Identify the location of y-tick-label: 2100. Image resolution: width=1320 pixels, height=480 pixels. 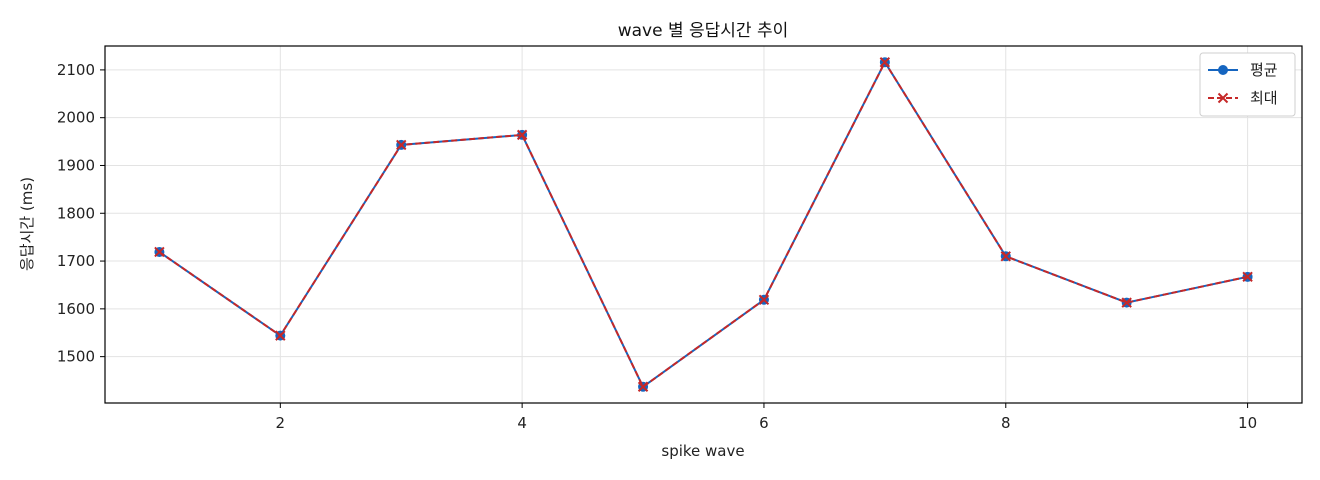
(76, 70).